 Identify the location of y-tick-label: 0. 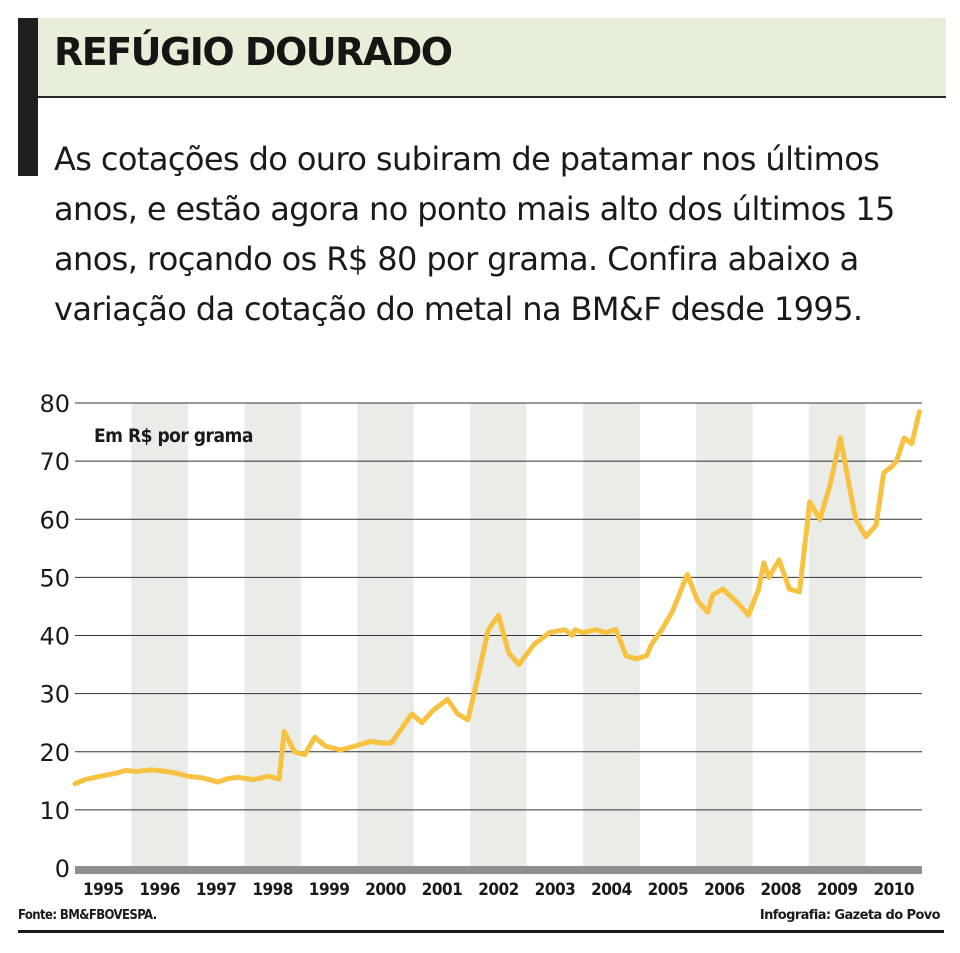
(62, 869).